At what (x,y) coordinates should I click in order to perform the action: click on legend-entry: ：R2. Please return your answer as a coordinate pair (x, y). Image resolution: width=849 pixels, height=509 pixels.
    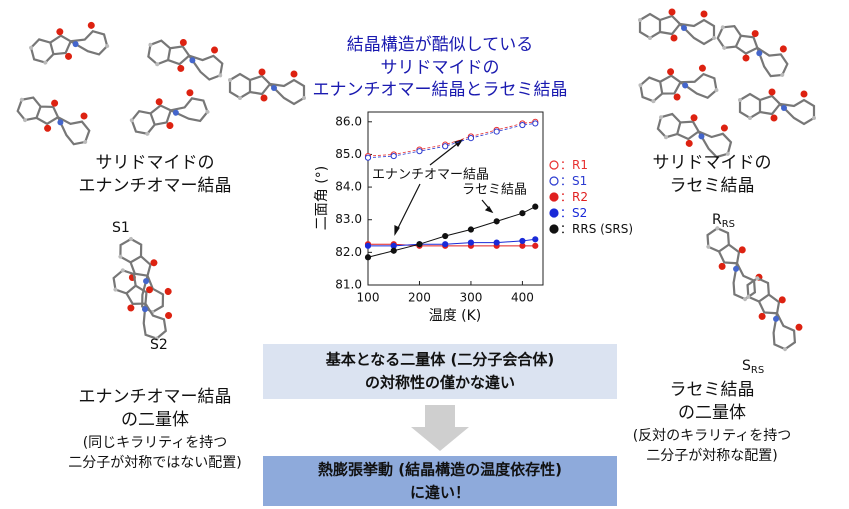
    Looking at the image, I should click on (574, 197).